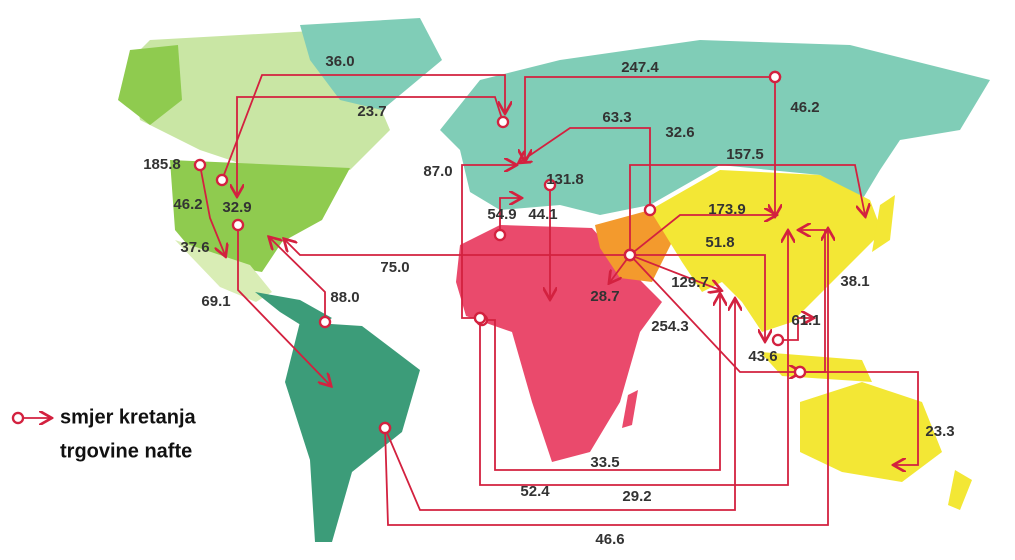  What do you see at coordinates (344, 297) in the screenshot?
I see `flow-label: 88.0` at bounding box center [344, 297].